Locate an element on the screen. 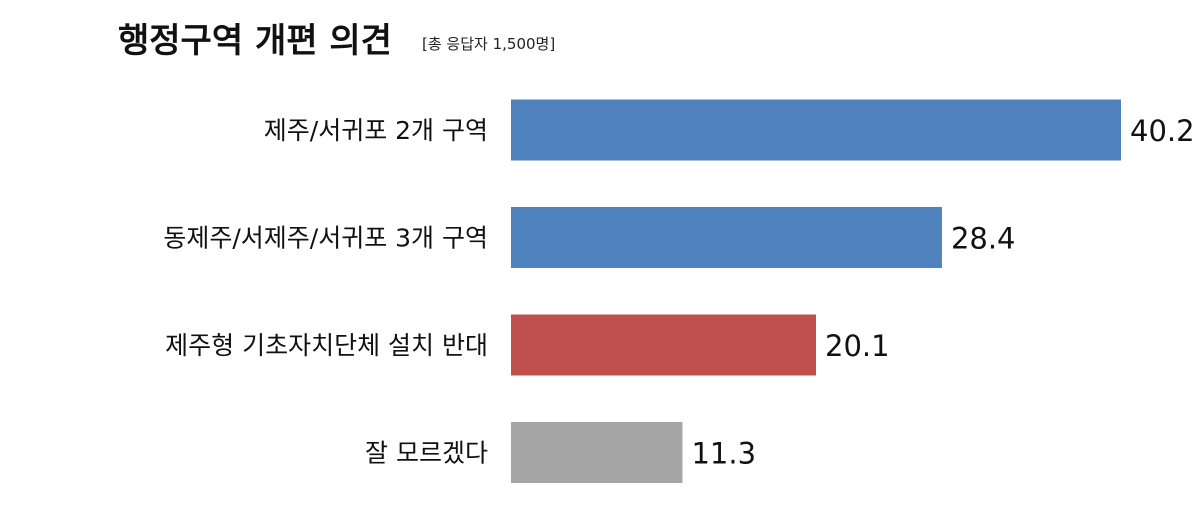  value-label: 20.1 is located at coordinates (857, 346).